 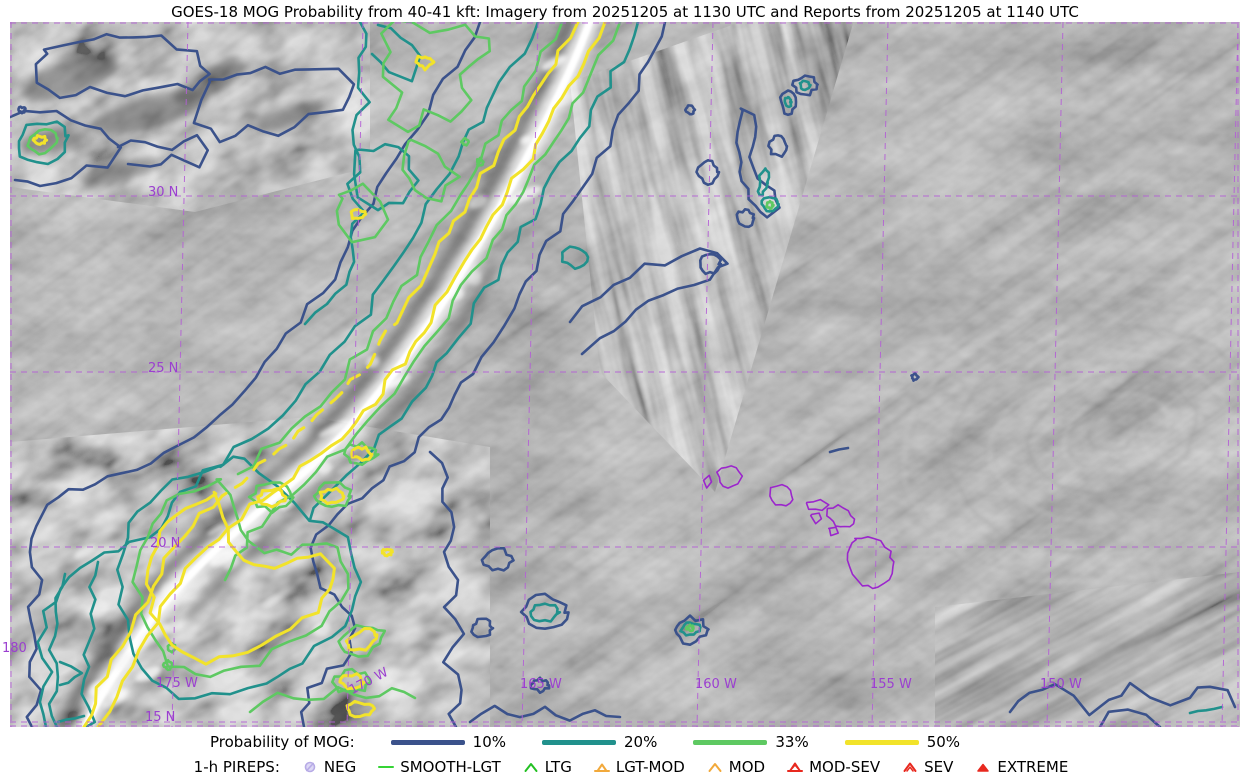 I want to click on probability-item: 50%, so click(x=902, y=742).